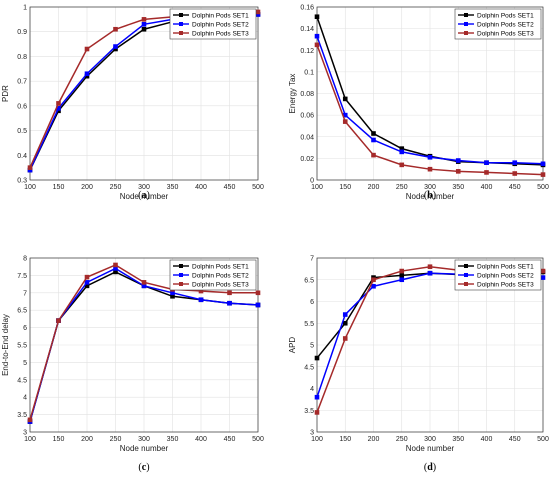  What do you see at coordinates (309, 72) in the screenshot?
I see `chart-2-ytick-label-5: 0.1` at bounding box center [309, 72].